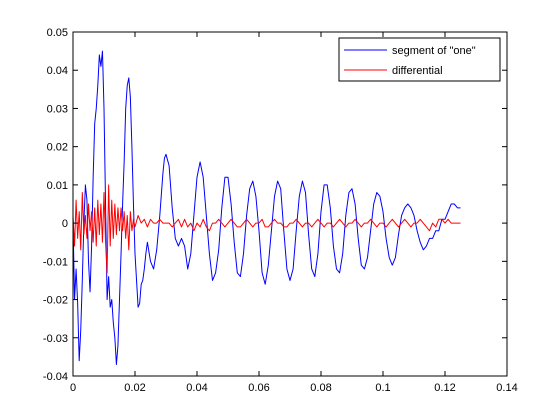 The height and width of the screenshot is (420, 560). What do you see at coordinates (55, 262) in the screenshot?
I see `y-tick-label: -0.01` at bounding box center [55, 262].